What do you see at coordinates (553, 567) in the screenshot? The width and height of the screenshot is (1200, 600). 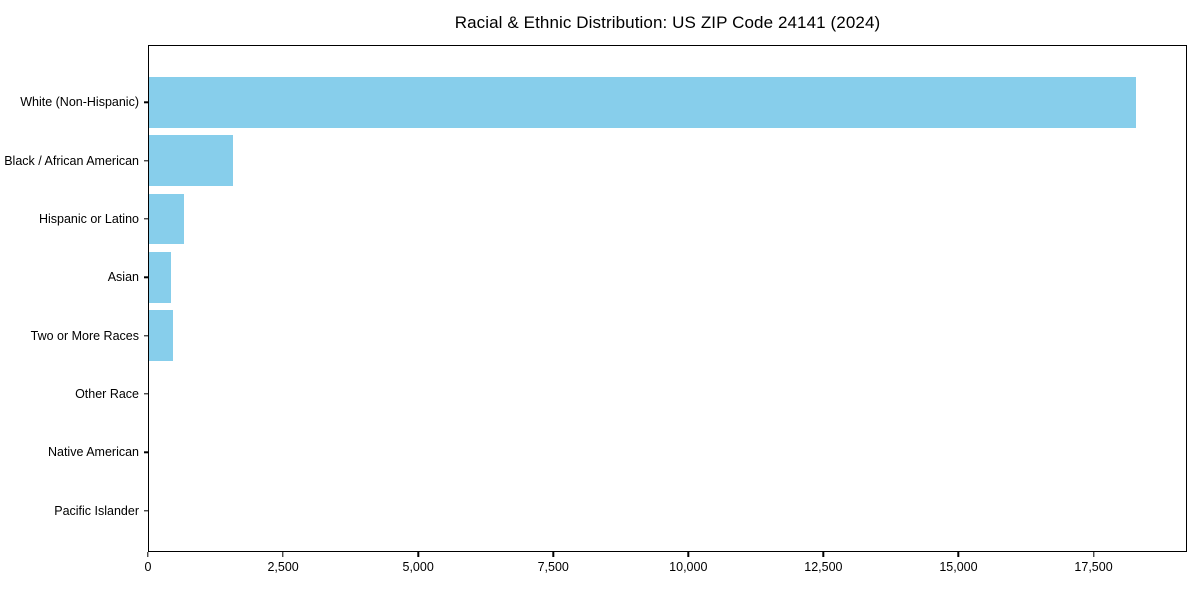 I see `x-tick-label: 7,500` at bounding box center [553, 567].